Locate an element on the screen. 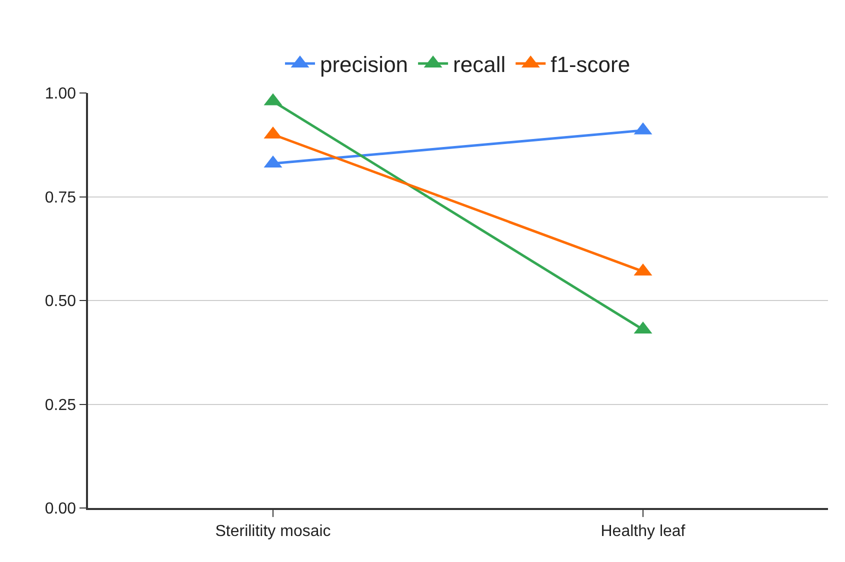 The height and width of the screenshot is (562, 845). y-tick-label: 0.00 is located at coordinates (60, 509).